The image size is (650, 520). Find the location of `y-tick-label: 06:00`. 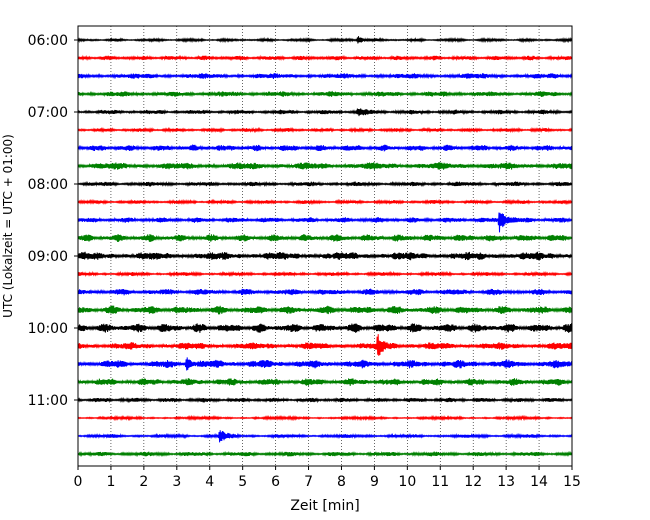

y-tick-label: 06:00 is located at coordinates (48, 41).